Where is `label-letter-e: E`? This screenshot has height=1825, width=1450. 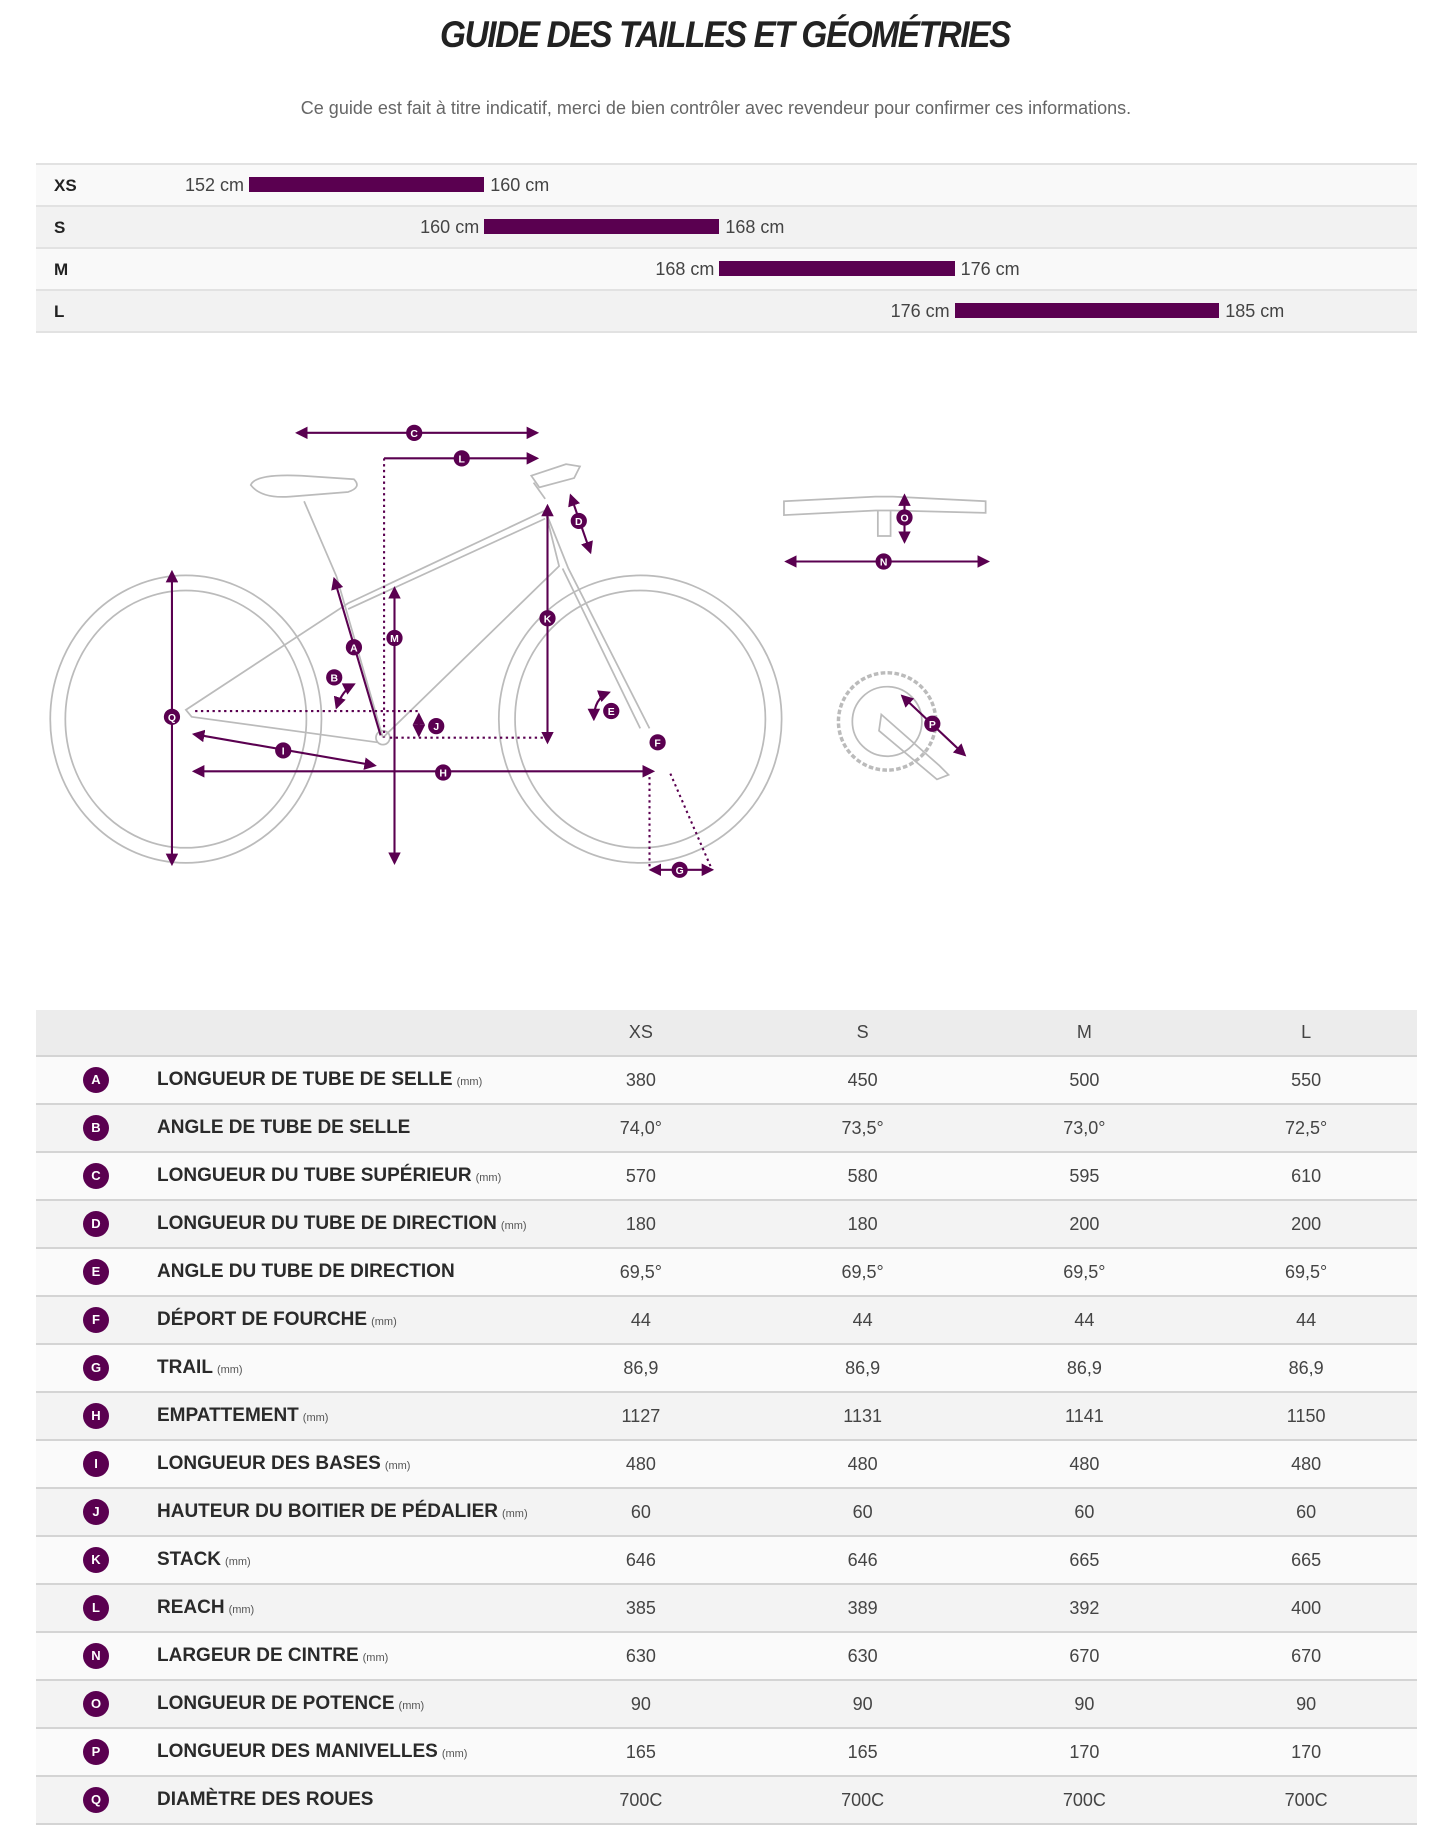
label-letter-e: E is located at coordinates (611, 712).